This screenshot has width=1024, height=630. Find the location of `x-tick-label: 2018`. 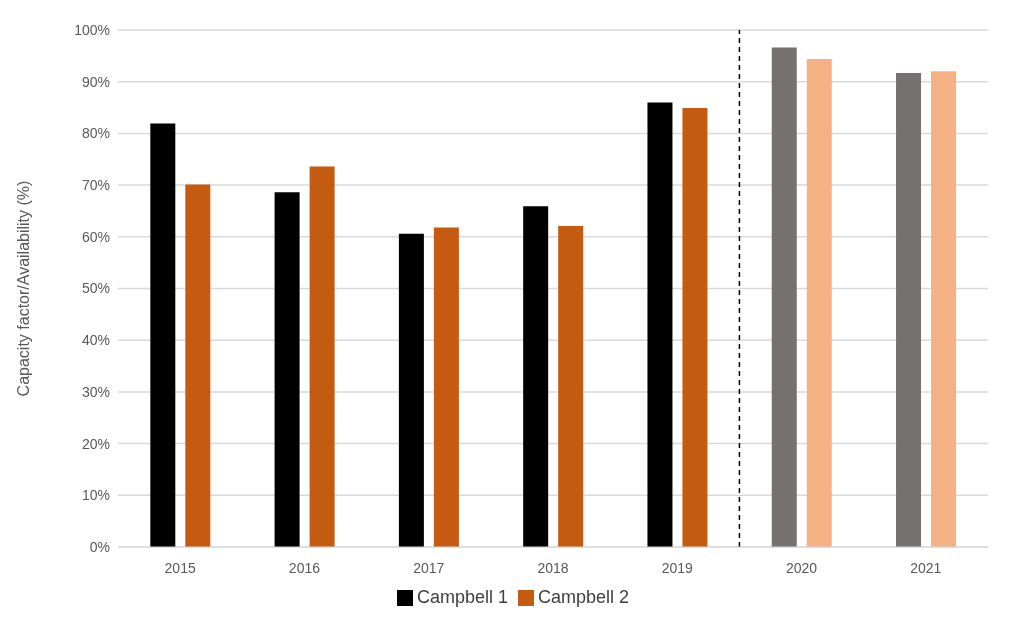

x-tick-label: 2018 is located at coordinates (553, 567).